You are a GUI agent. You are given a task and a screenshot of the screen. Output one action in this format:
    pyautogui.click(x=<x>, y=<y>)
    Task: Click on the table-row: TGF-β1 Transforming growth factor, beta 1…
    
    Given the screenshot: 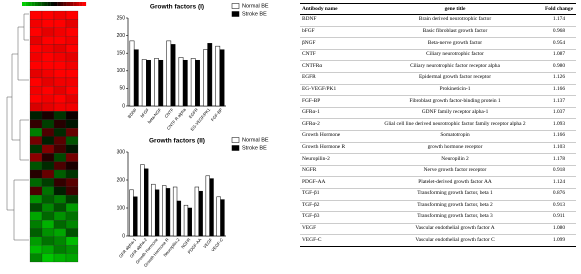 What is the action you would take?
    pyautogui.click(x=438, y=194)
    